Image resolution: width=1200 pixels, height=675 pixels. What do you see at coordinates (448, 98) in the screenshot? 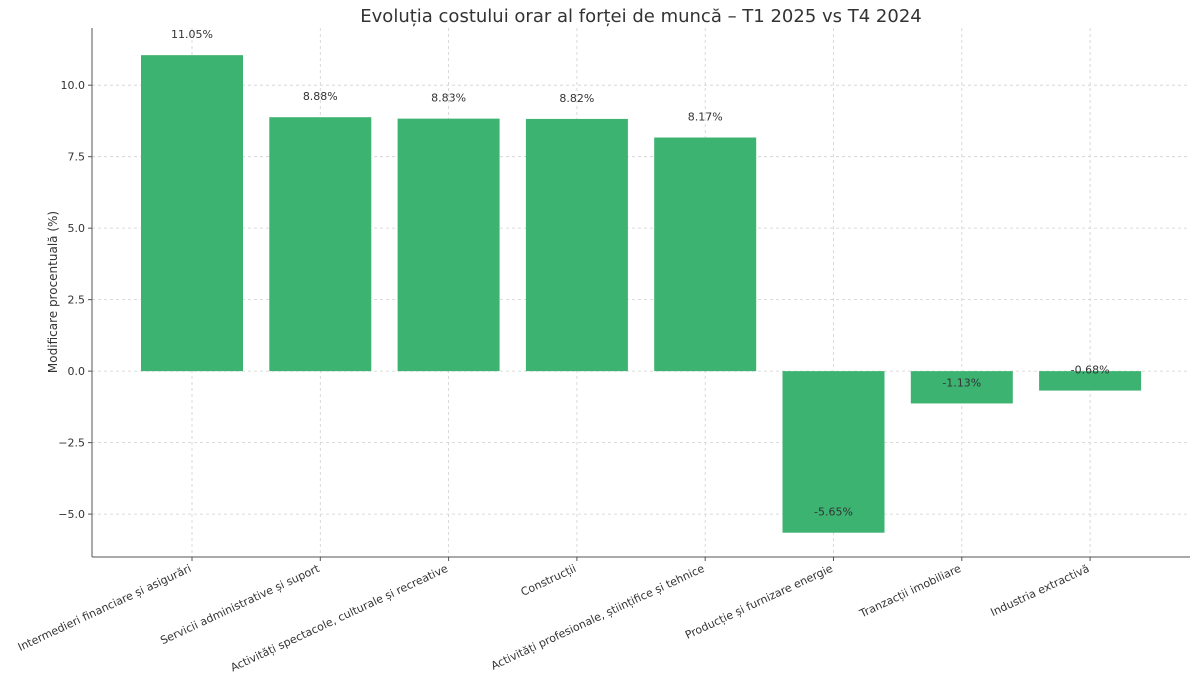
I see `data-label: 8.83%` at bounding box center [448, 98].